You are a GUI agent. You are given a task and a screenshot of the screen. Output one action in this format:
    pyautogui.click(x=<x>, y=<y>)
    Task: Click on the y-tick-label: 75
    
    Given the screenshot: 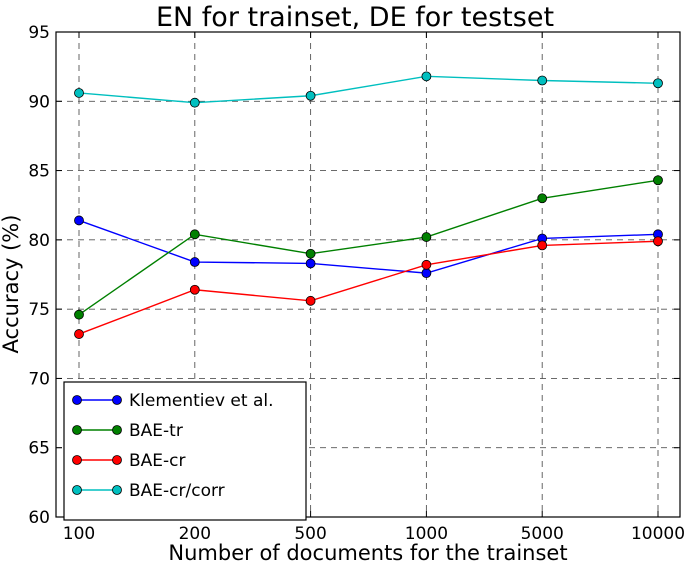 What is the action you would take?
    pyautogui.click(x=39, y=310)
    